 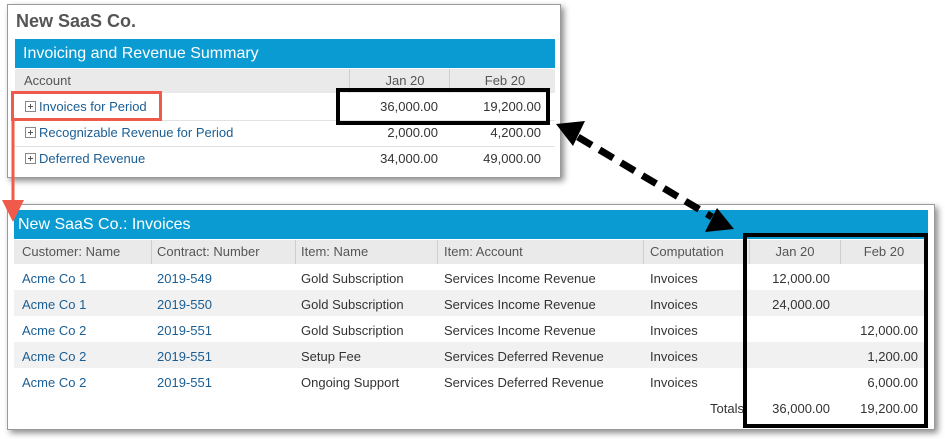 I want to click on feb-value: 4,200.00, so click(x=515, y=132).